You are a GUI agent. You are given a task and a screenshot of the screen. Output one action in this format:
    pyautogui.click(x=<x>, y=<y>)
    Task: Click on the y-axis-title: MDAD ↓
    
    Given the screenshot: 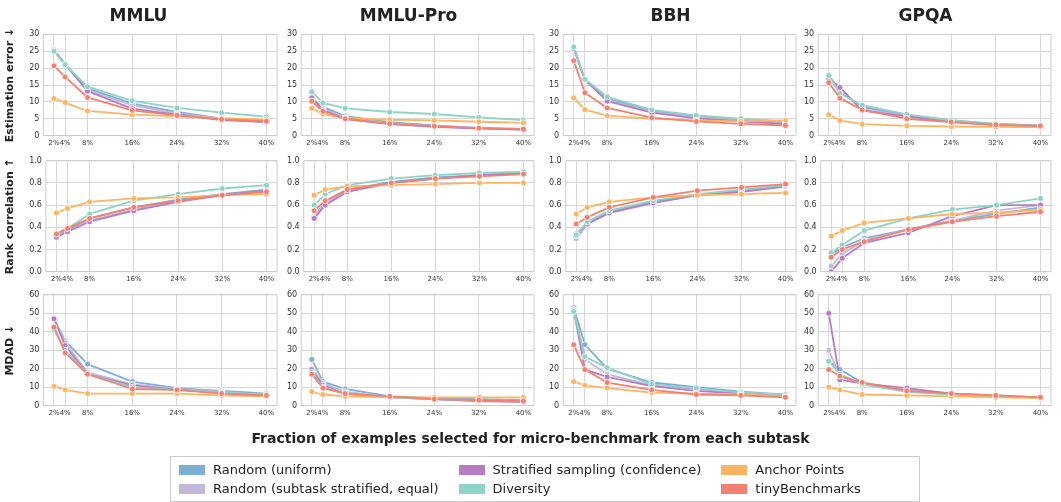 What is the action you would take?
    pyautogui.click(x=10, y=350)
    